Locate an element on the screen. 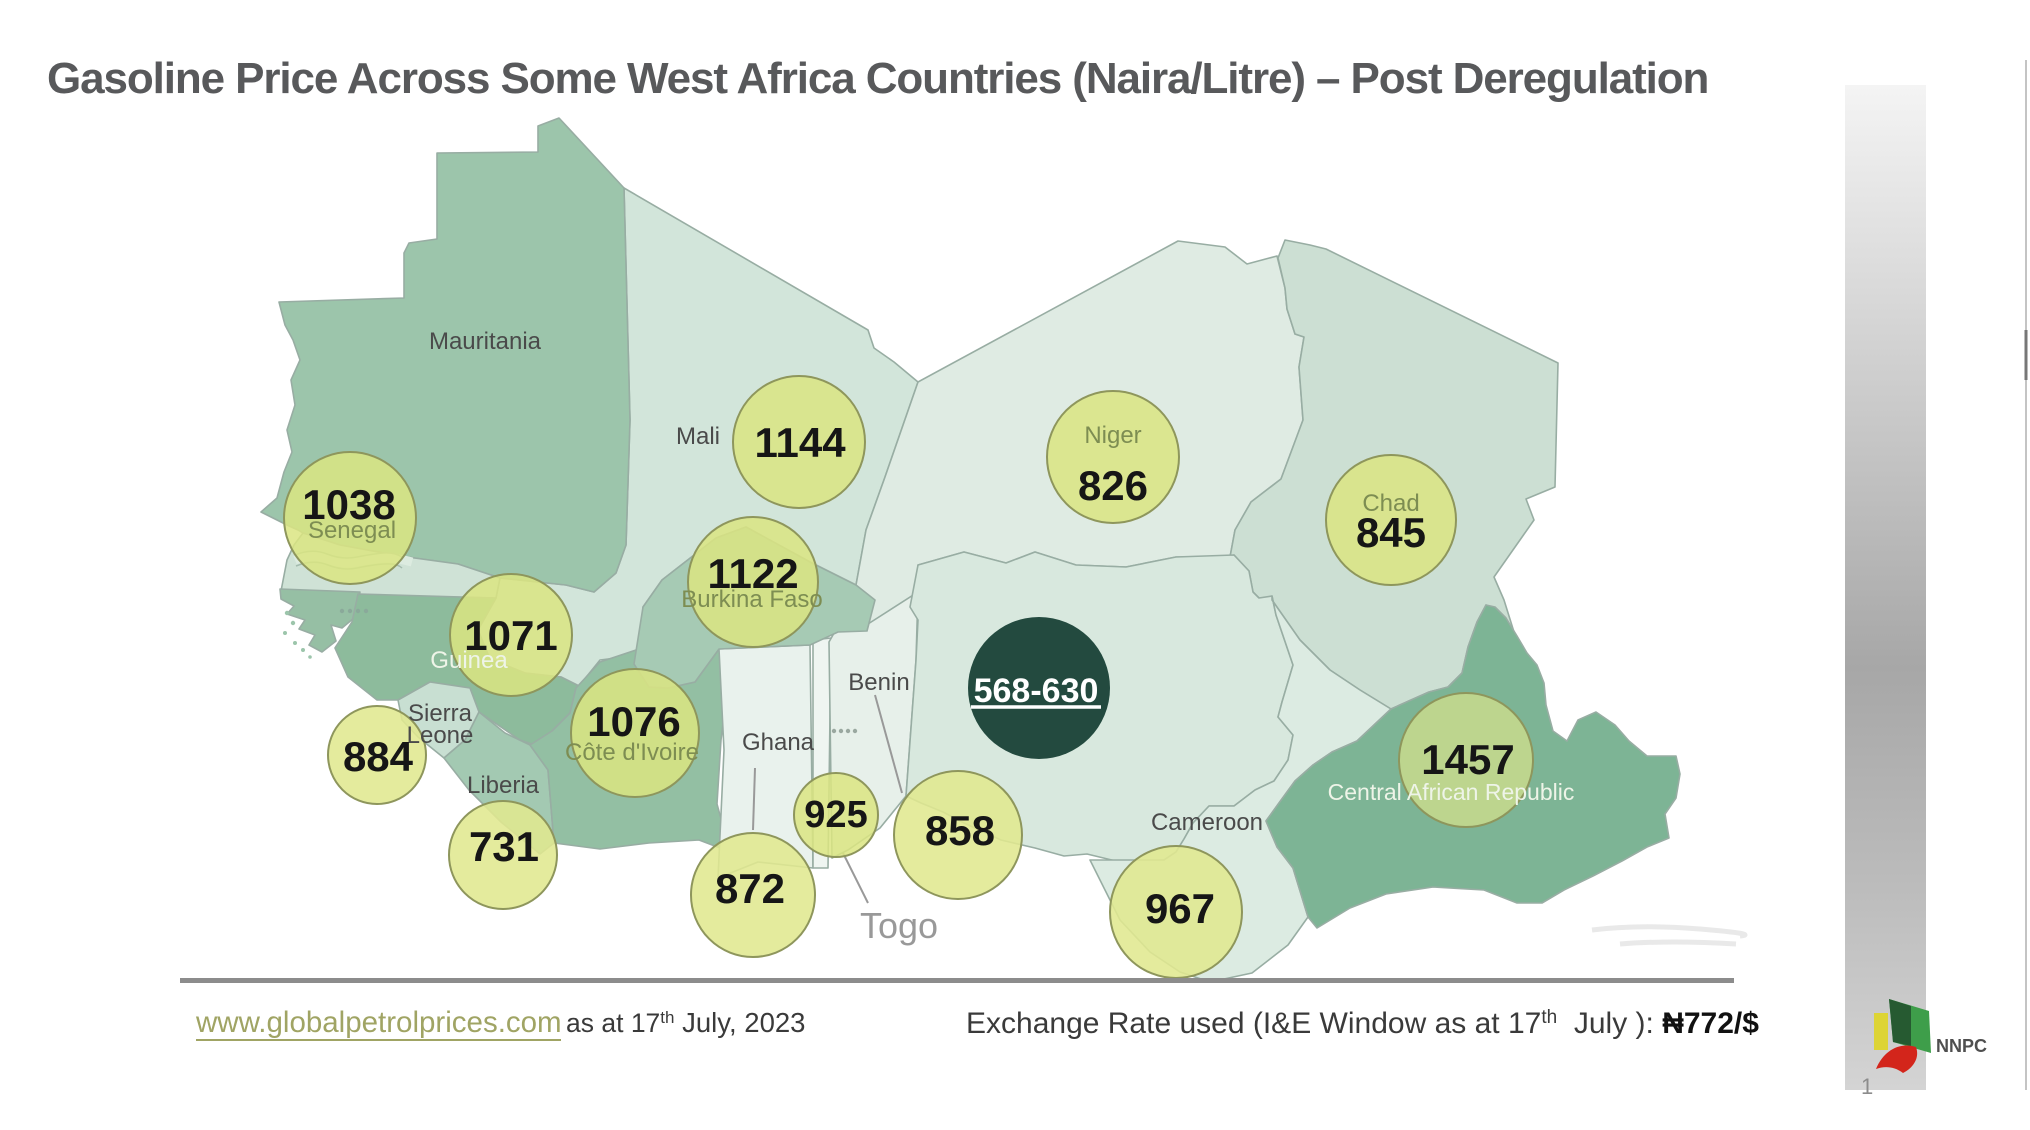 Image resolution: width=2030 pixels, height=1130 pixels. svg-text: 1457 is located at coordinates (1467, 759).